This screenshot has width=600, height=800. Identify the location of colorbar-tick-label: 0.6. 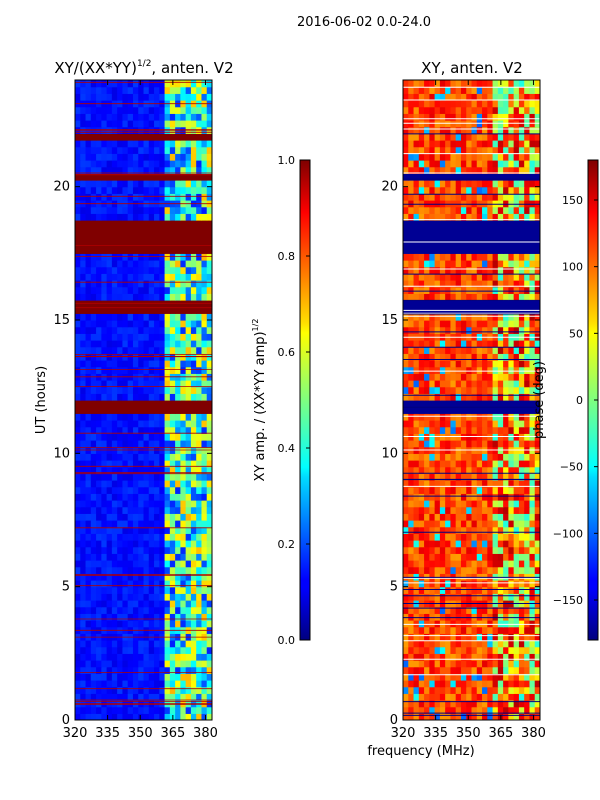
(287, 352).